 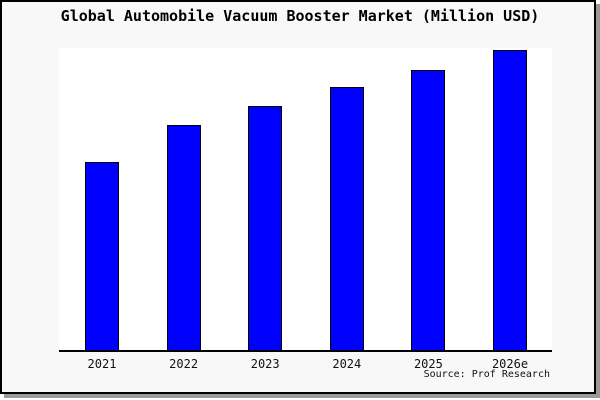 I want to click on bar-2024, so click(x=346, y=218).